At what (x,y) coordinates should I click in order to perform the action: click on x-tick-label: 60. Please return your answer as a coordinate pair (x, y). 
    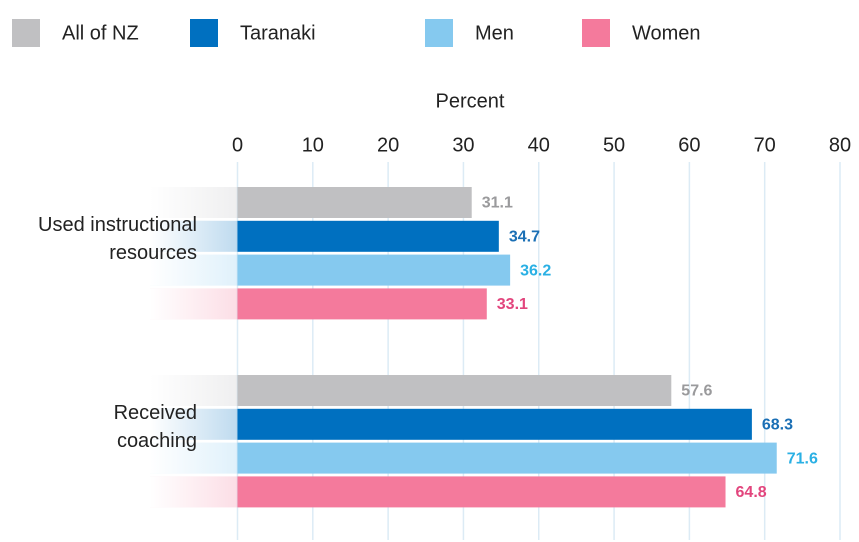
    Looking at the image, I should click on (689, 145).